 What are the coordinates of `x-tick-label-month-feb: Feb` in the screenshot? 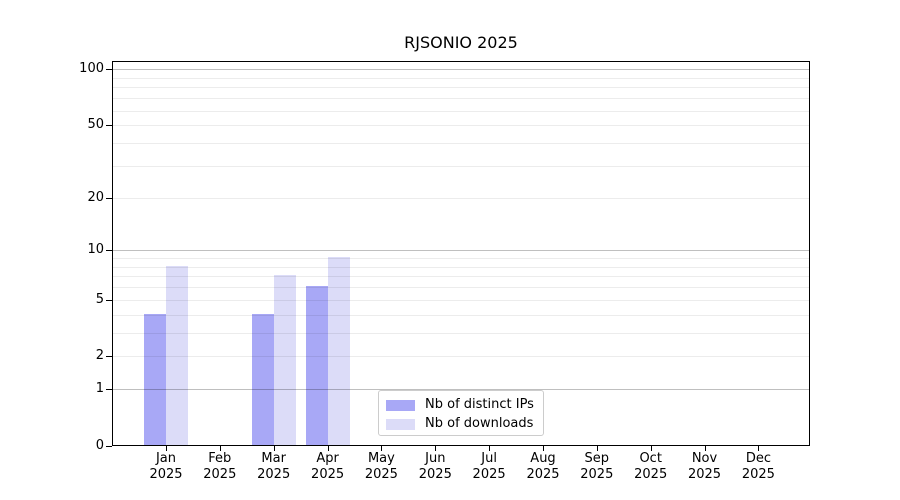 It's located at (220, 458).